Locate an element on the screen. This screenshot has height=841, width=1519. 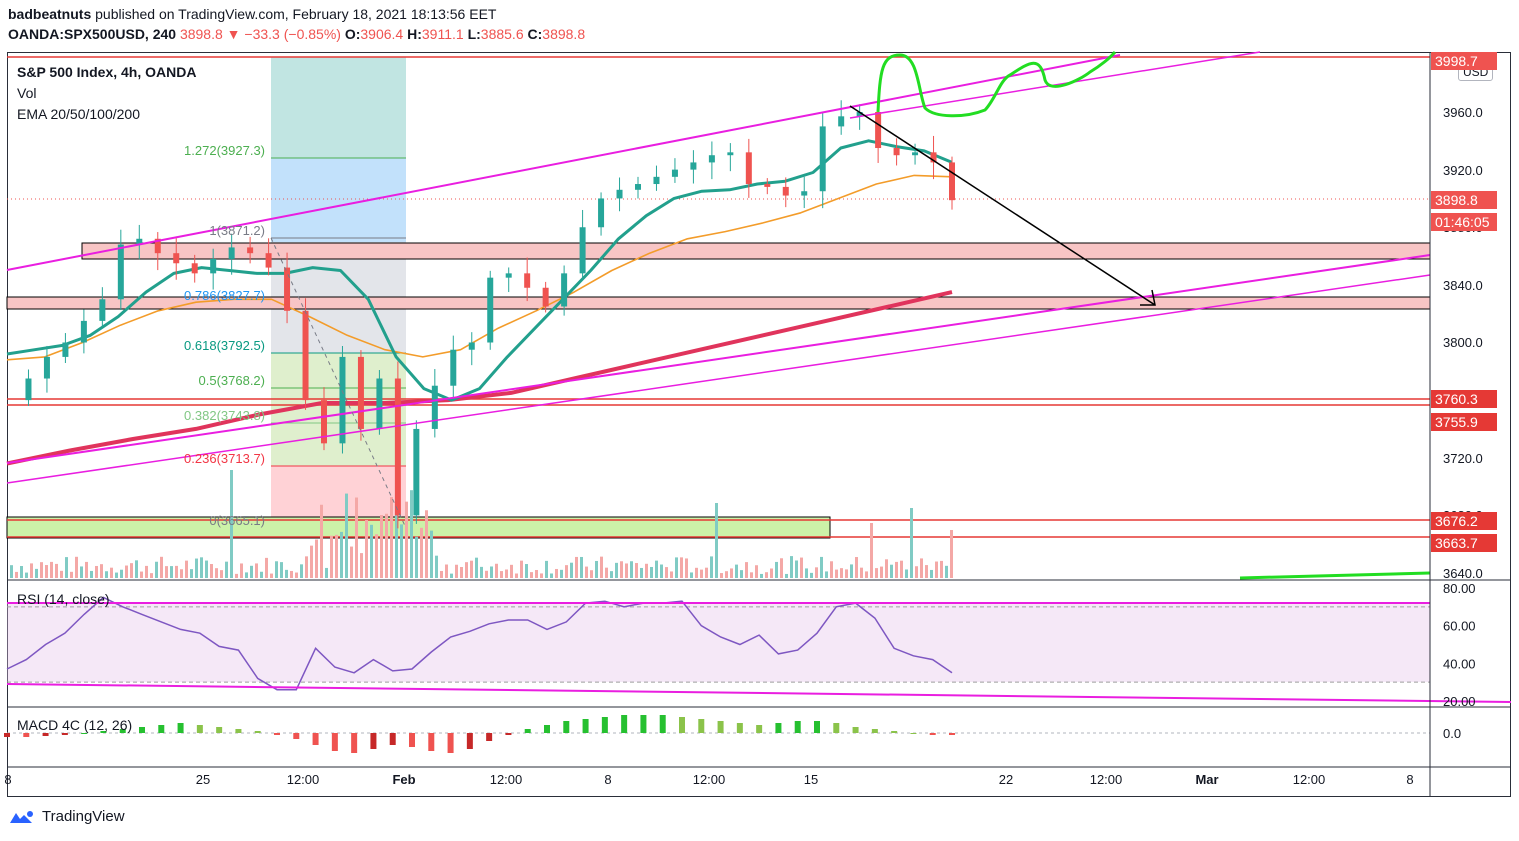
footer: TradingView is located at coordinates (66, 816).